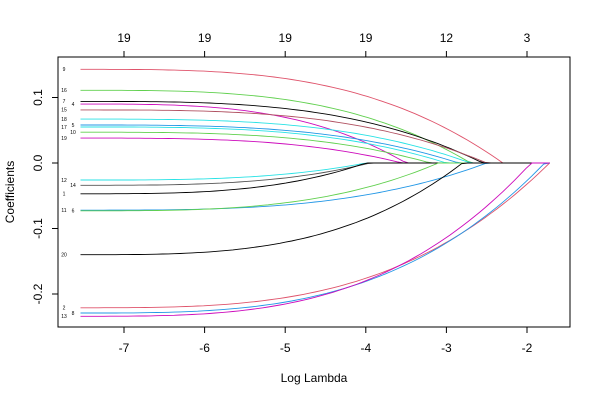 The width and height of the screenshot is (600, 400). Describe the element at coordinates (64, 120) in the screenshot. I see `series-label: 18` at that location.